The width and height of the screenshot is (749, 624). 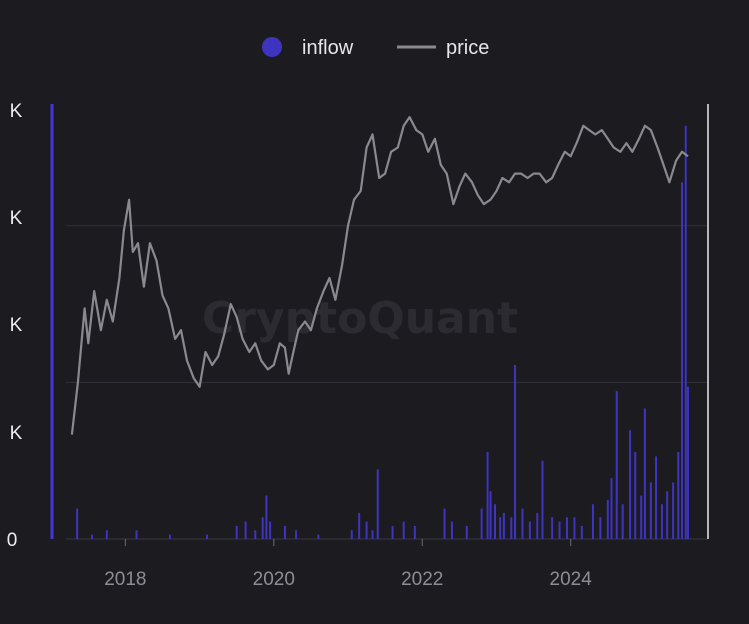 I want to click on y-axis-ticks: 0 K K K K, so click(x=15, y=326).